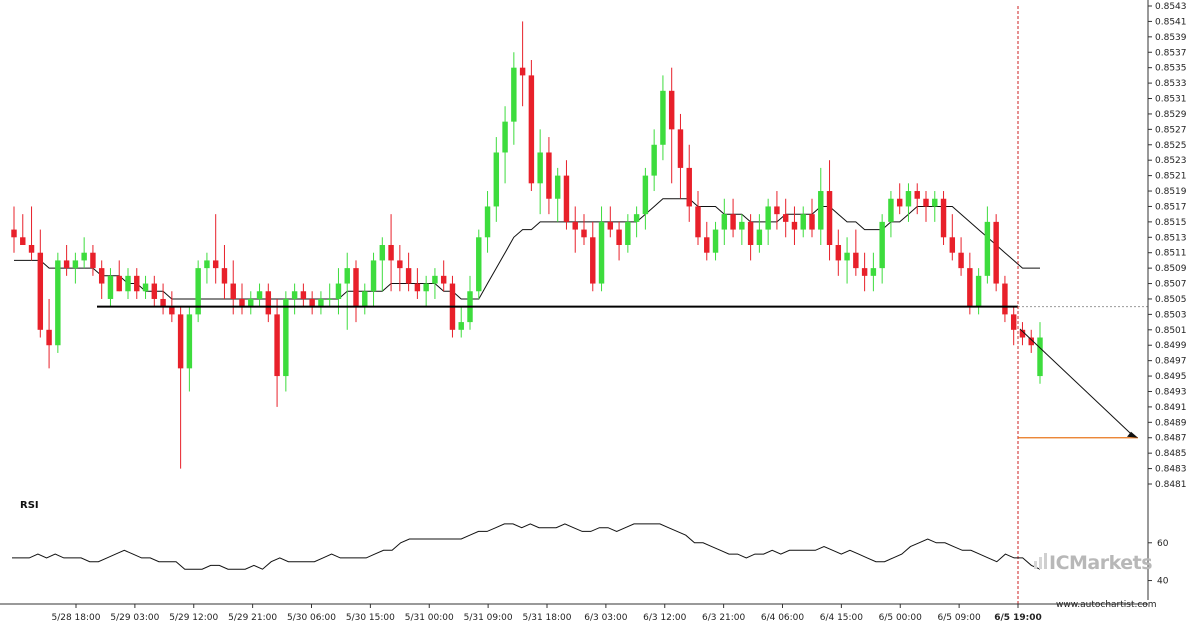  What do you see at coordinates (75, 618) in the screenshot?
I see `time-tick-label: 5/28 18:00` at bounding box center [75, 618].